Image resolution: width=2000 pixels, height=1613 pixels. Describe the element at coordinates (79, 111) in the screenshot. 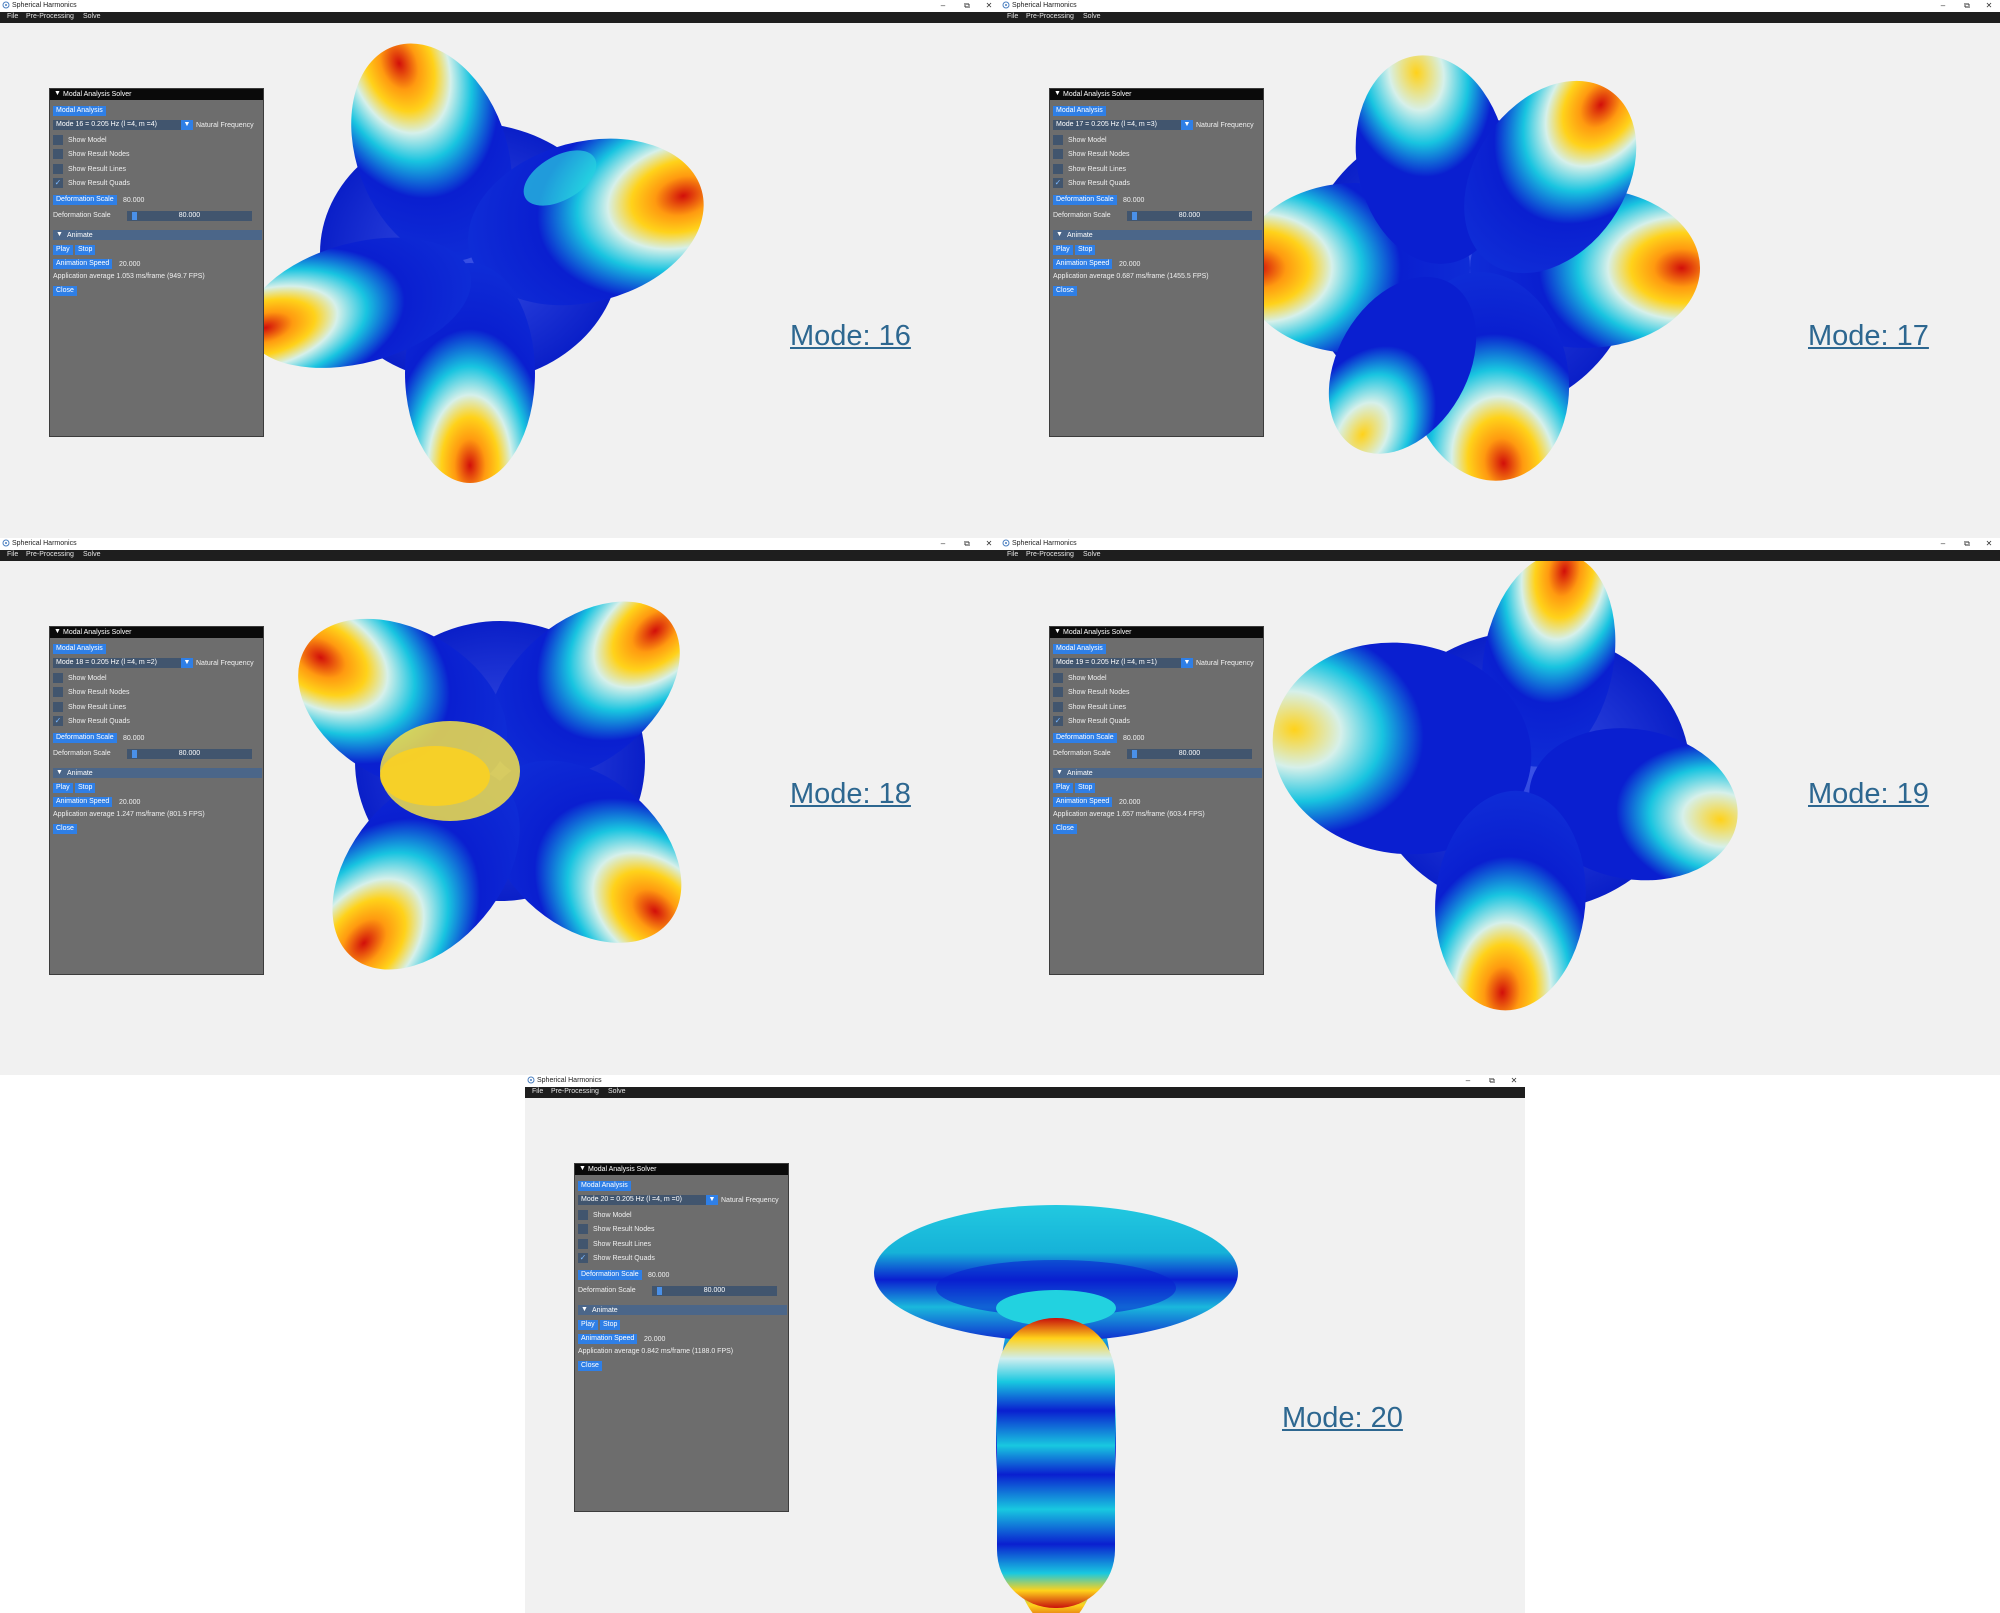

I see `modal-analysis-button: Modal Analysis` at that location.